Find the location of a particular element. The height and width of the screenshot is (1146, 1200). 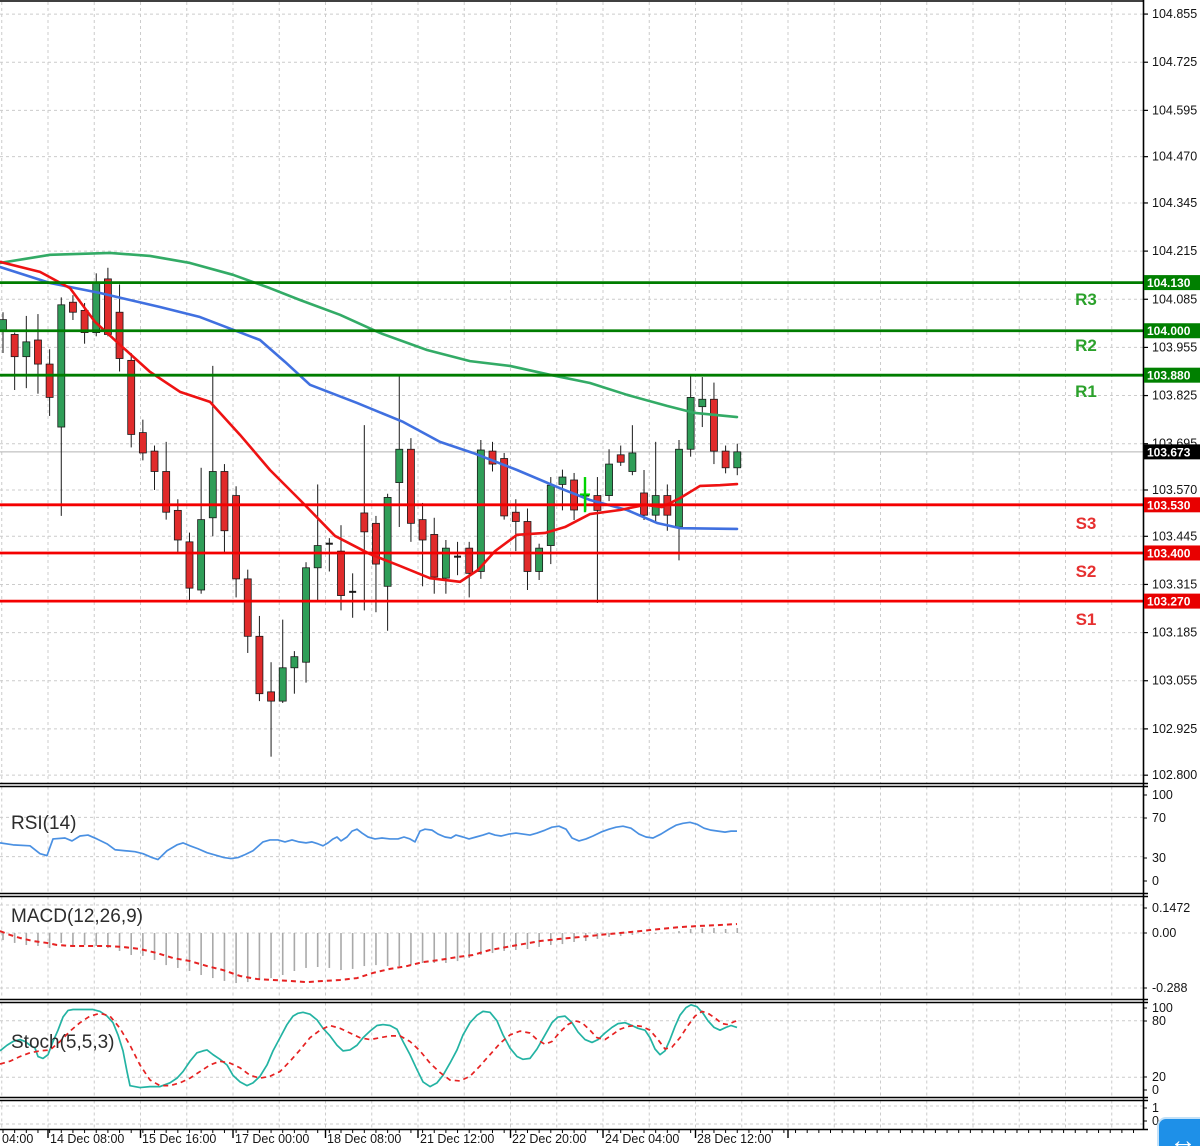

rsi-scale-label: 70 is located at coordinates (1159, 818).